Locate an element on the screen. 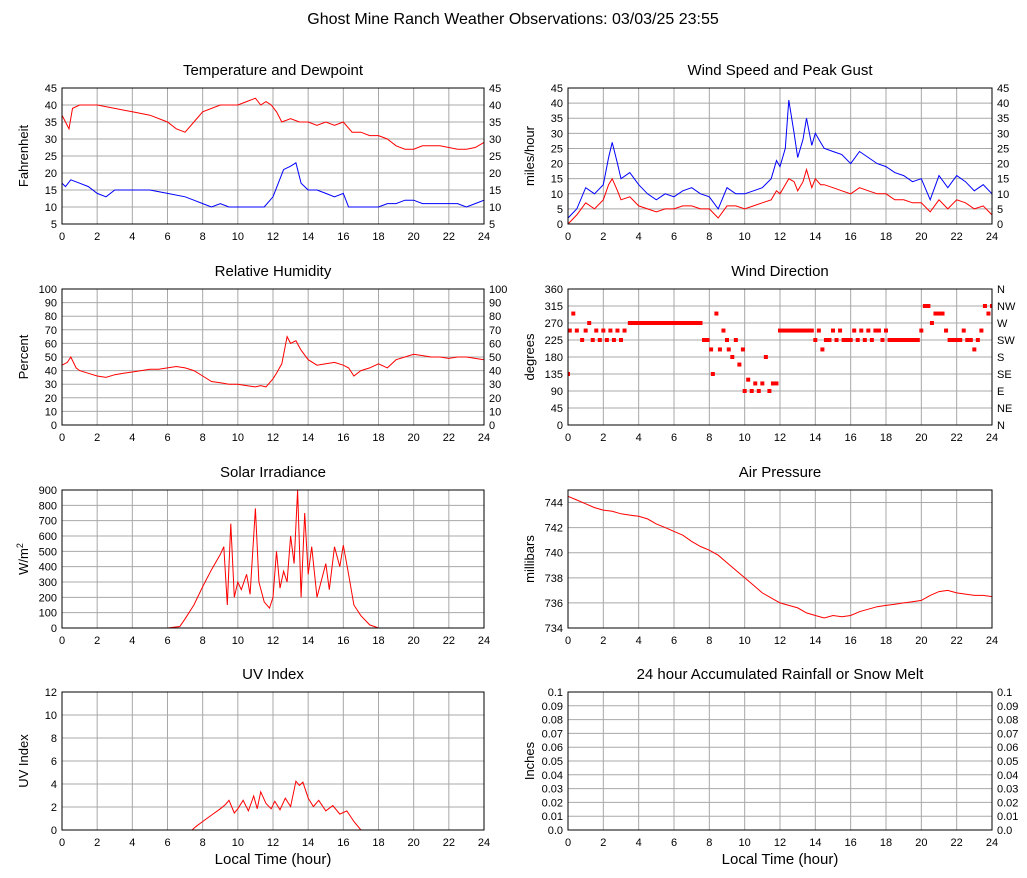 This screenshot has width=1027, height=878. y-right-tick-label: 15 is located at coordinates (495, 191).